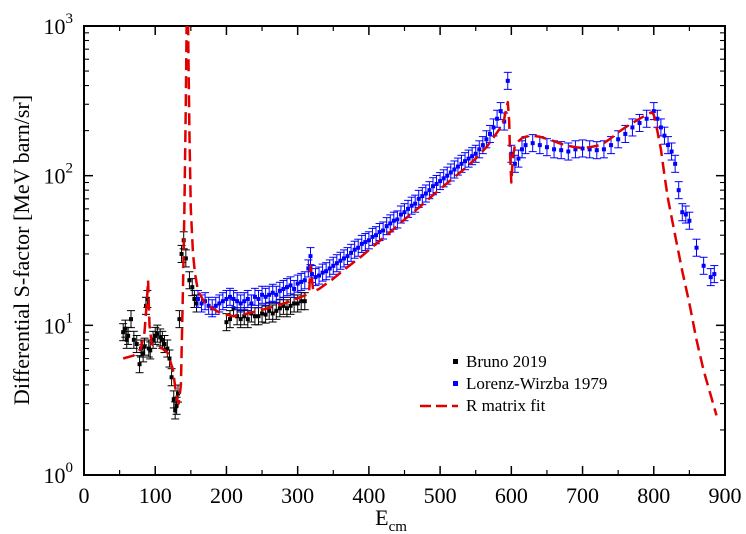 This screenshot has width=746, height=534. What do you see at coordinates (455, 361) in the screenshot?
I see `legend-marker-bruno` at bounding box center [455, 361].